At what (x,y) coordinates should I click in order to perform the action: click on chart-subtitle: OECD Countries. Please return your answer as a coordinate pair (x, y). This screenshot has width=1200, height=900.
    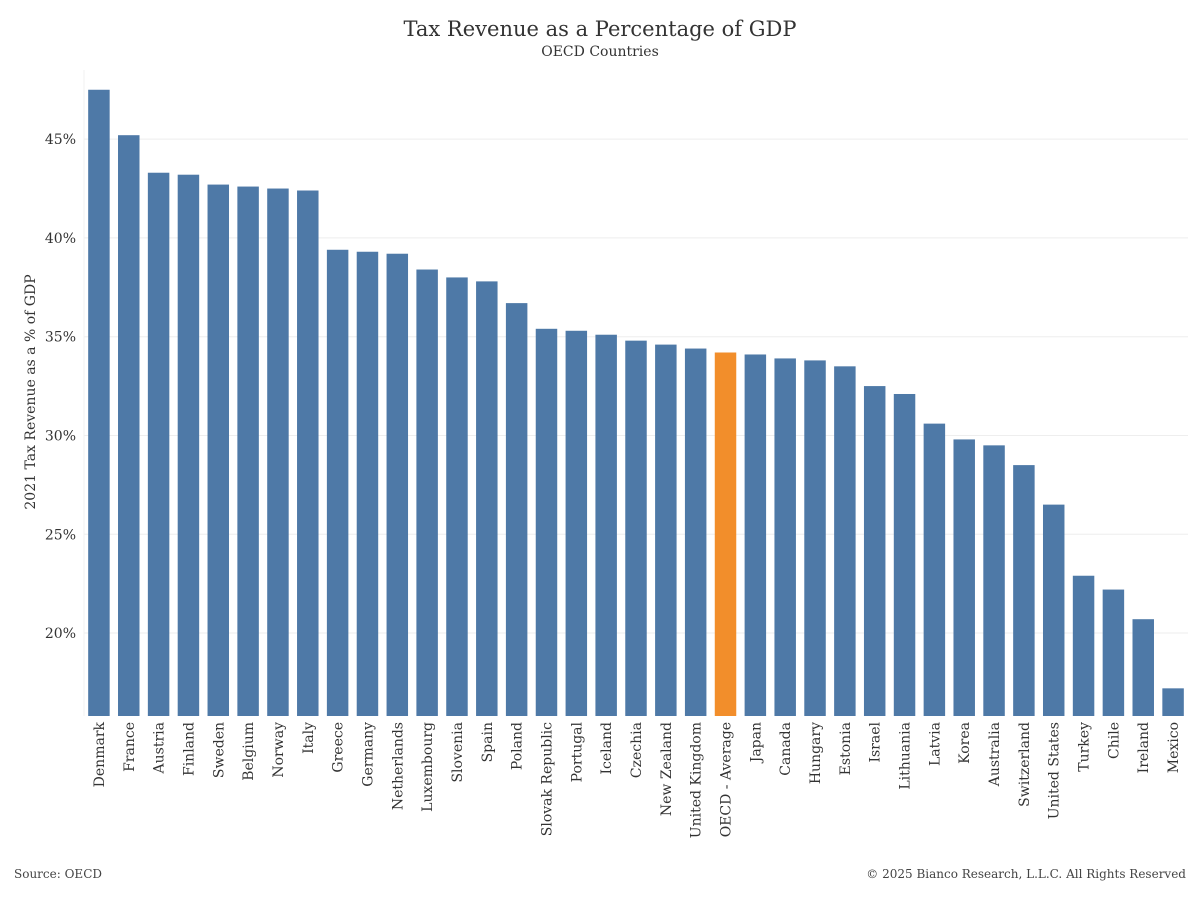
    Looking at the image, I should click on (600, 52).